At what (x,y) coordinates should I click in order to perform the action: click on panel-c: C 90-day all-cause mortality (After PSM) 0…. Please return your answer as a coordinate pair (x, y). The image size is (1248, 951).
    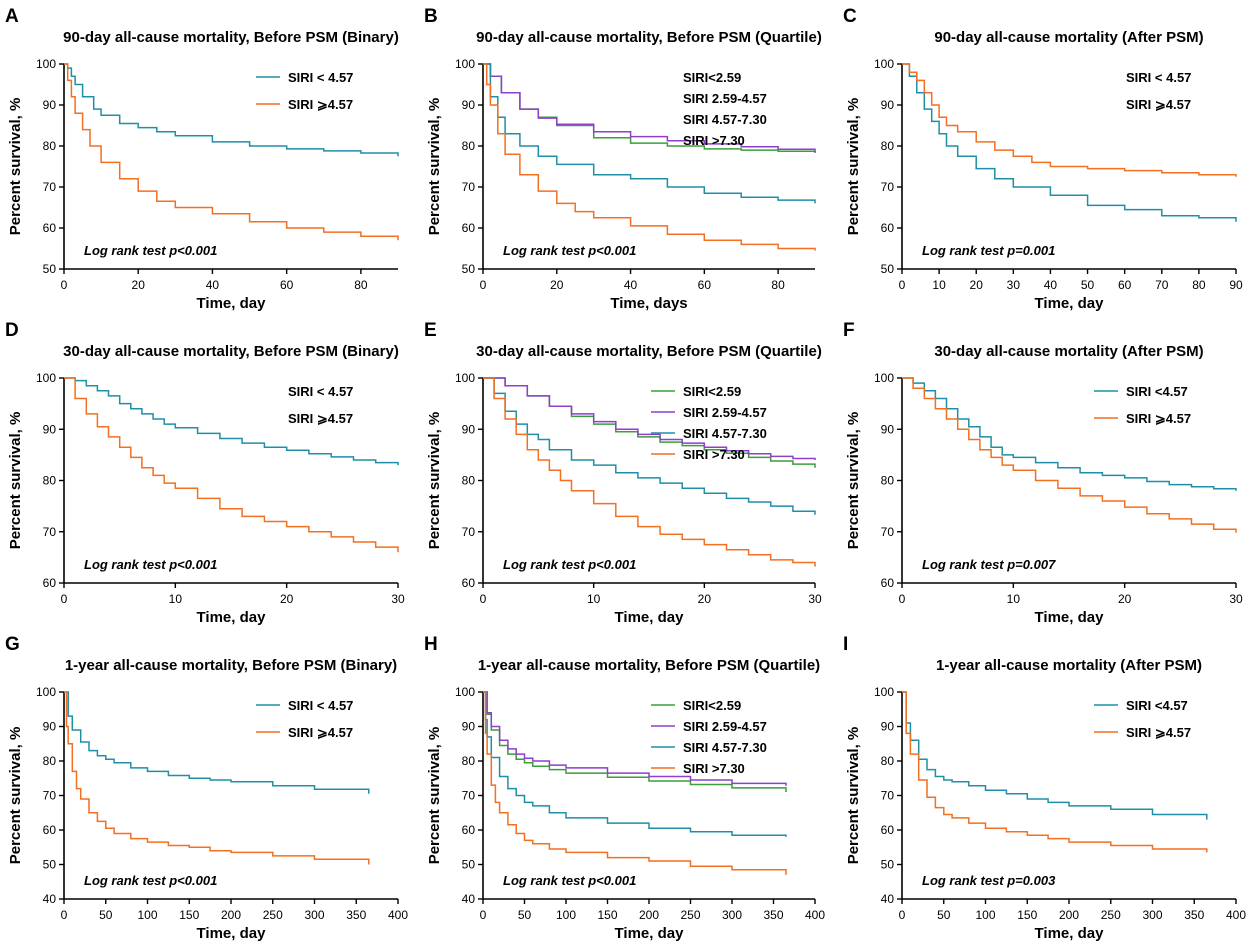
    Looking at the image, I should click on (1043, 159).